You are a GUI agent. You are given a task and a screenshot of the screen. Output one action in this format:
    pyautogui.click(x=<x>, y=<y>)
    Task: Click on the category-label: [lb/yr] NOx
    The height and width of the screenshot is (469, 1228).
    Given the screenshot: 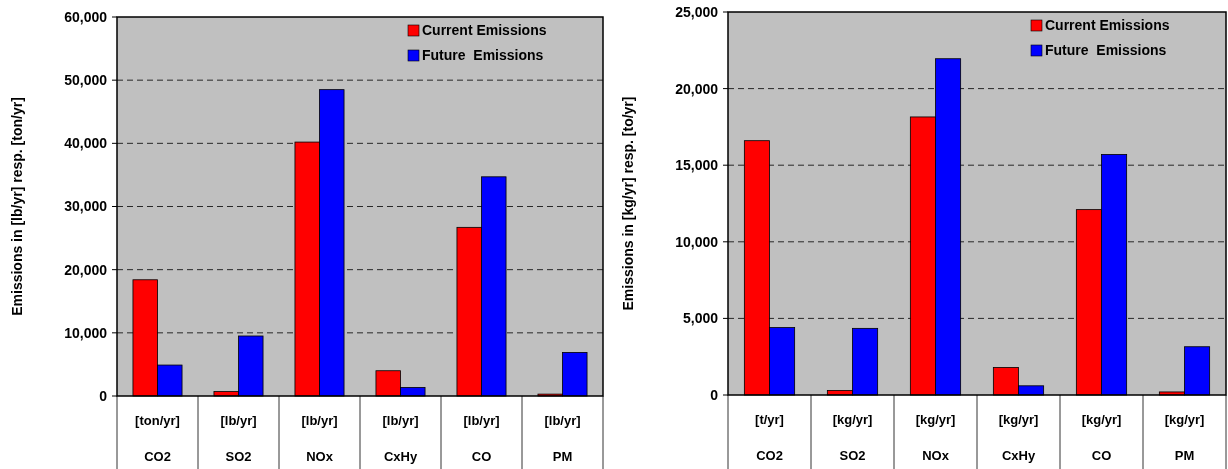 What is the action you would take?
    pyautogui.click(x=319, y=438)
    